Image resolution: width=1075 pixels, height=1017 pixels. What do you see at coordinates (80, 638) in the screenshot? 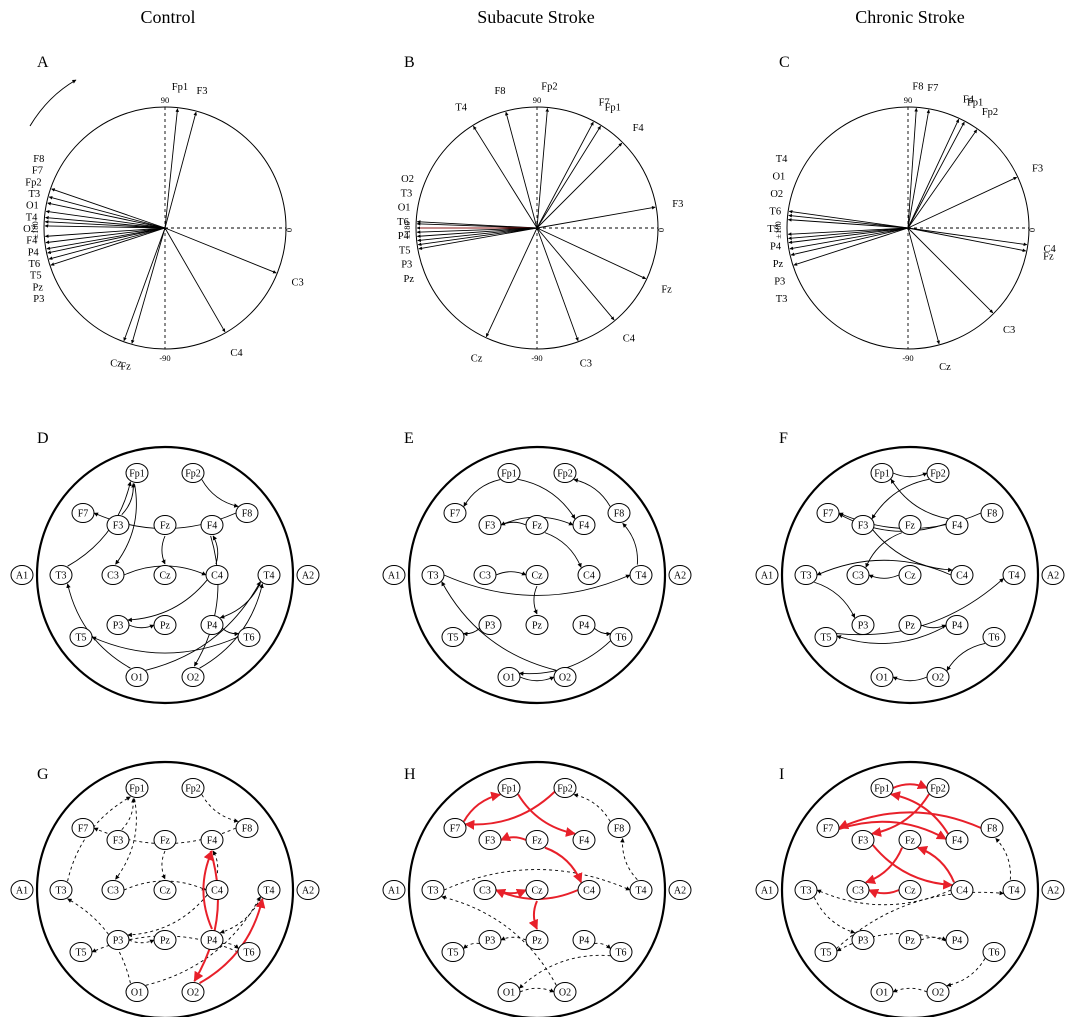
I see `electrode-label: T5` at bounding box center [80, 638].